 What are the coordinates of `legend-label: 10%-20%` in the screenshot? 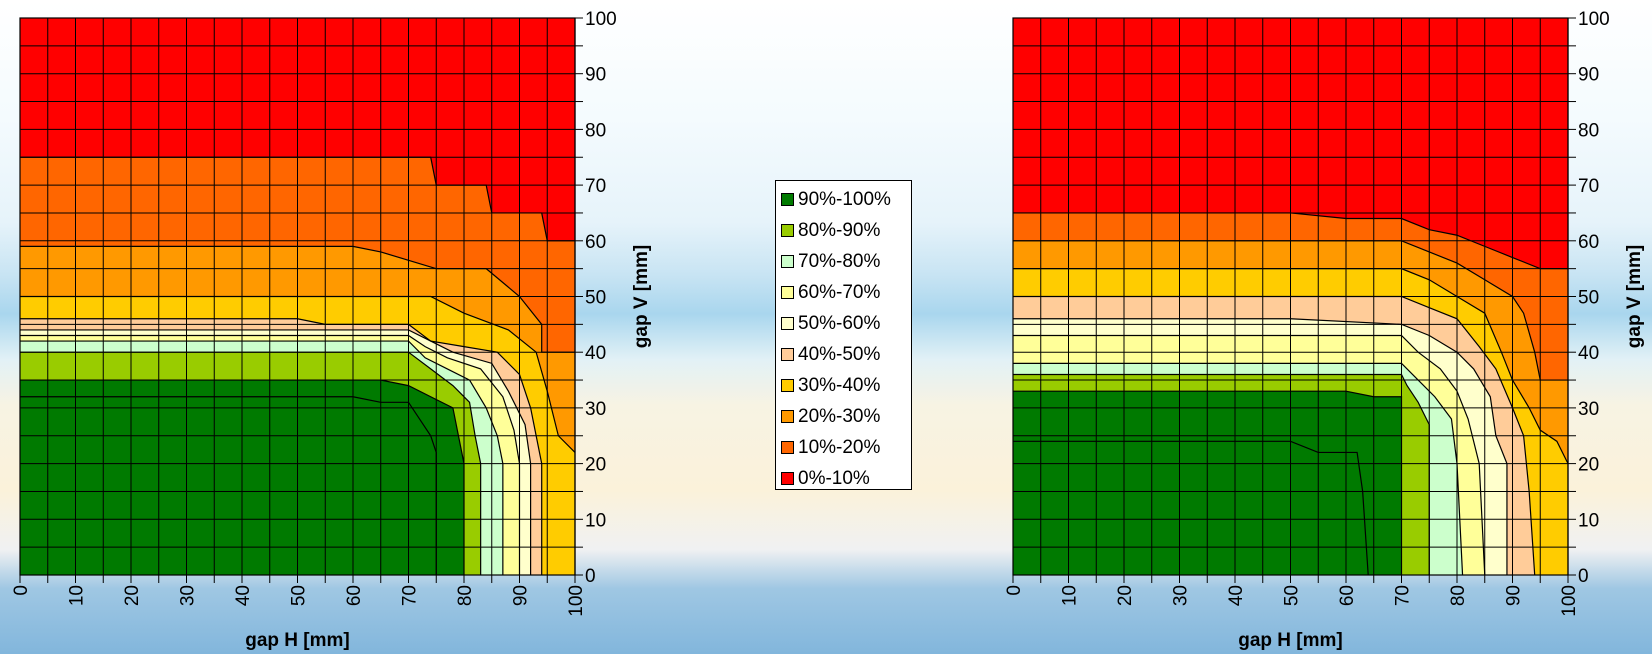 It's located at (839, 447).